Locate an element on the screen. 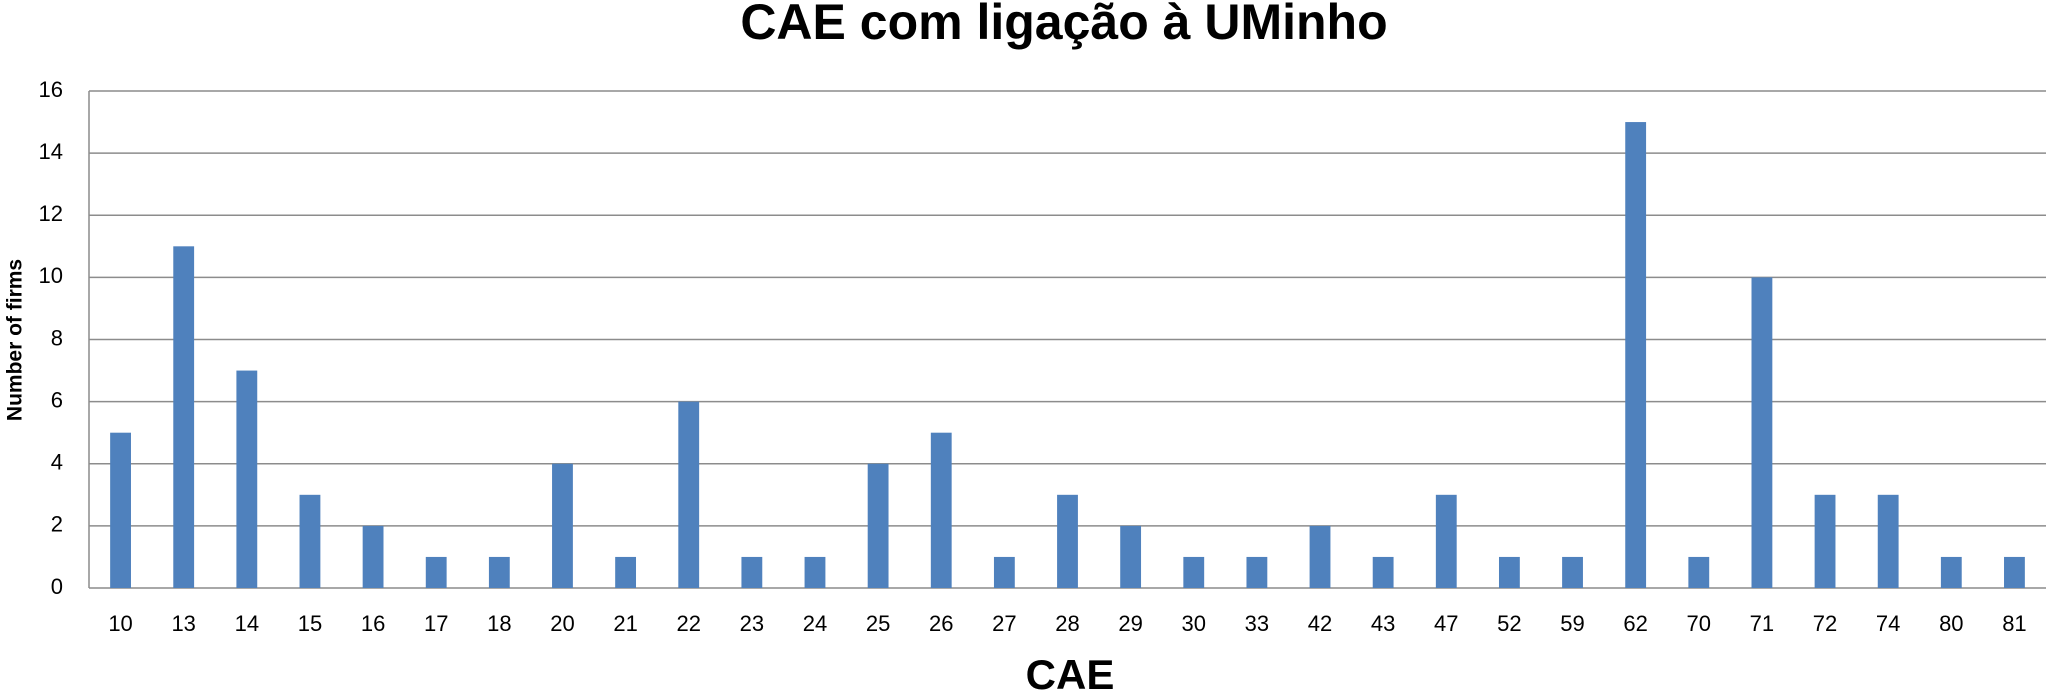 This screenshot has height=697, width=2049. x-tick-label: 10 is located at coordinates (120, 623).